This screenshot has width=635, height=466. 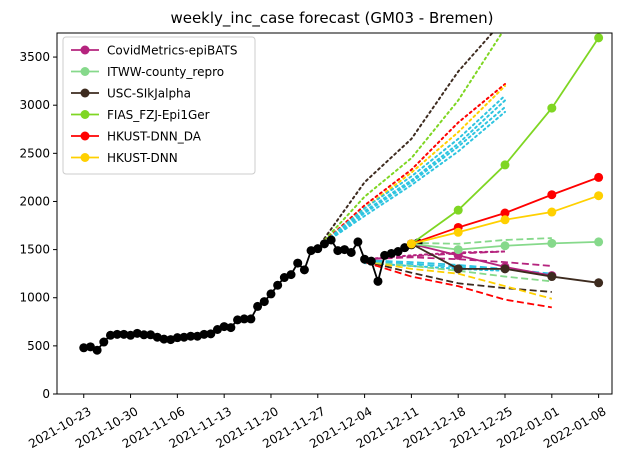 I want to click on y-tick-label: 500, so click(x=38, y=346).